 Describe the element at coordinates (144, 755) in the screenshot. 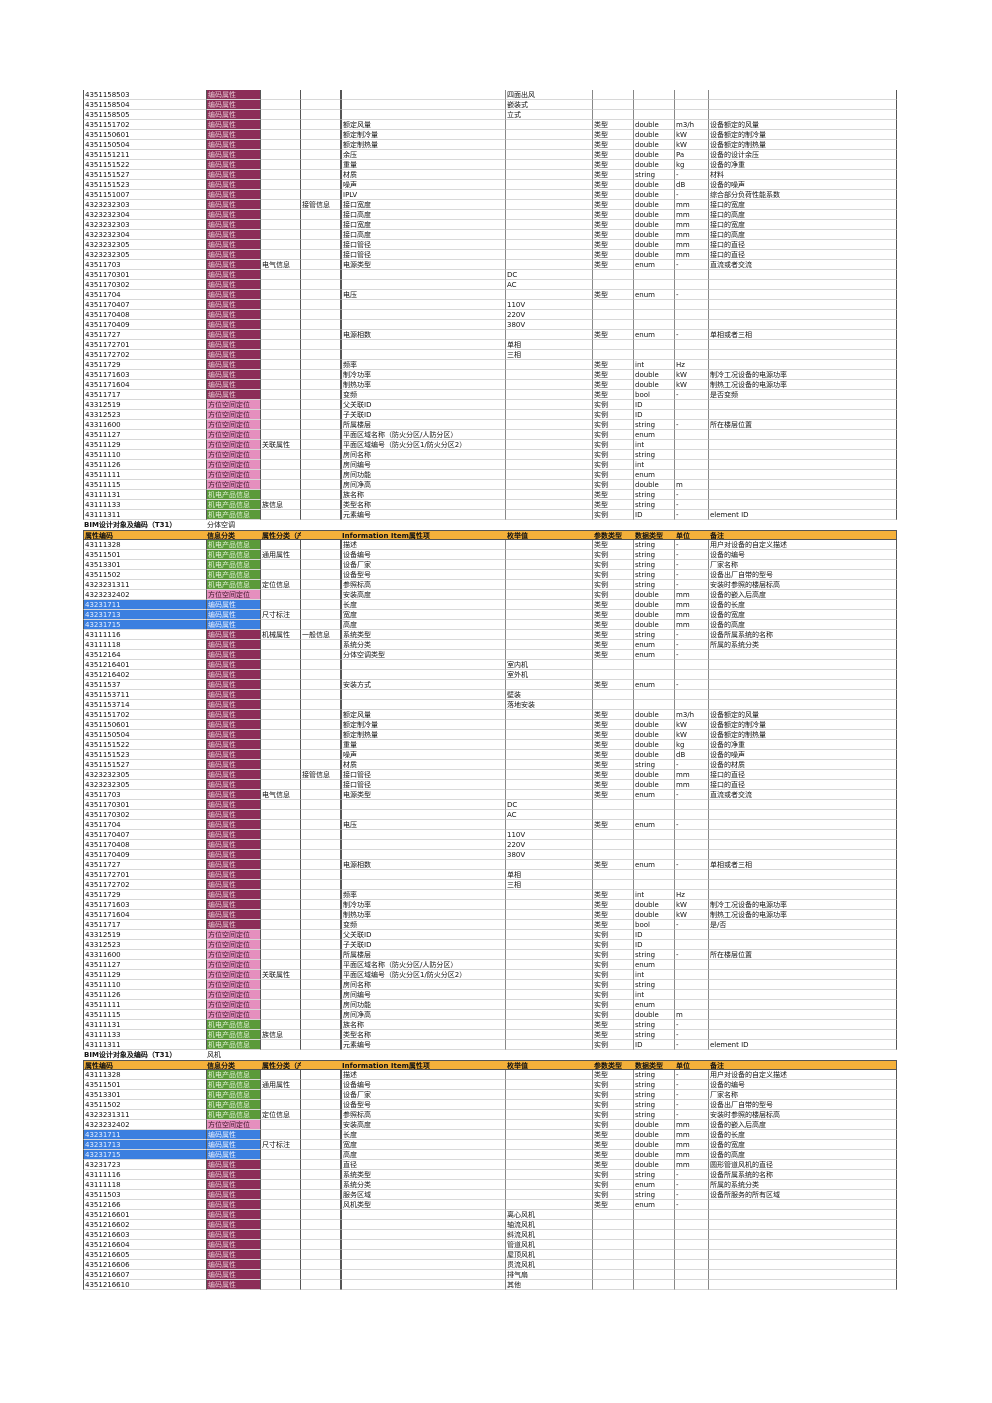

I see `code-cell: 4351151523` at that location.